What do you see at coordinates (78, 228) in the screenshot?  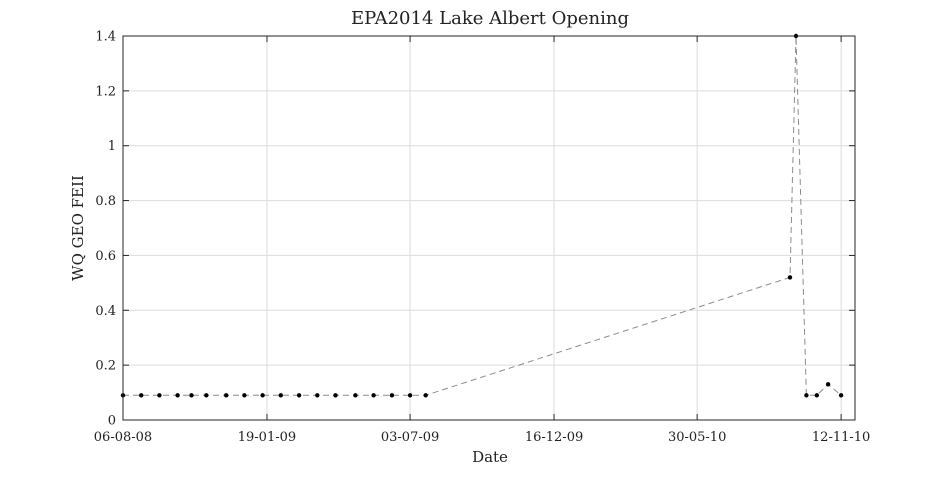 I see `y-axis-title: WQ GEO FEII` at bounding box center [78, 228].